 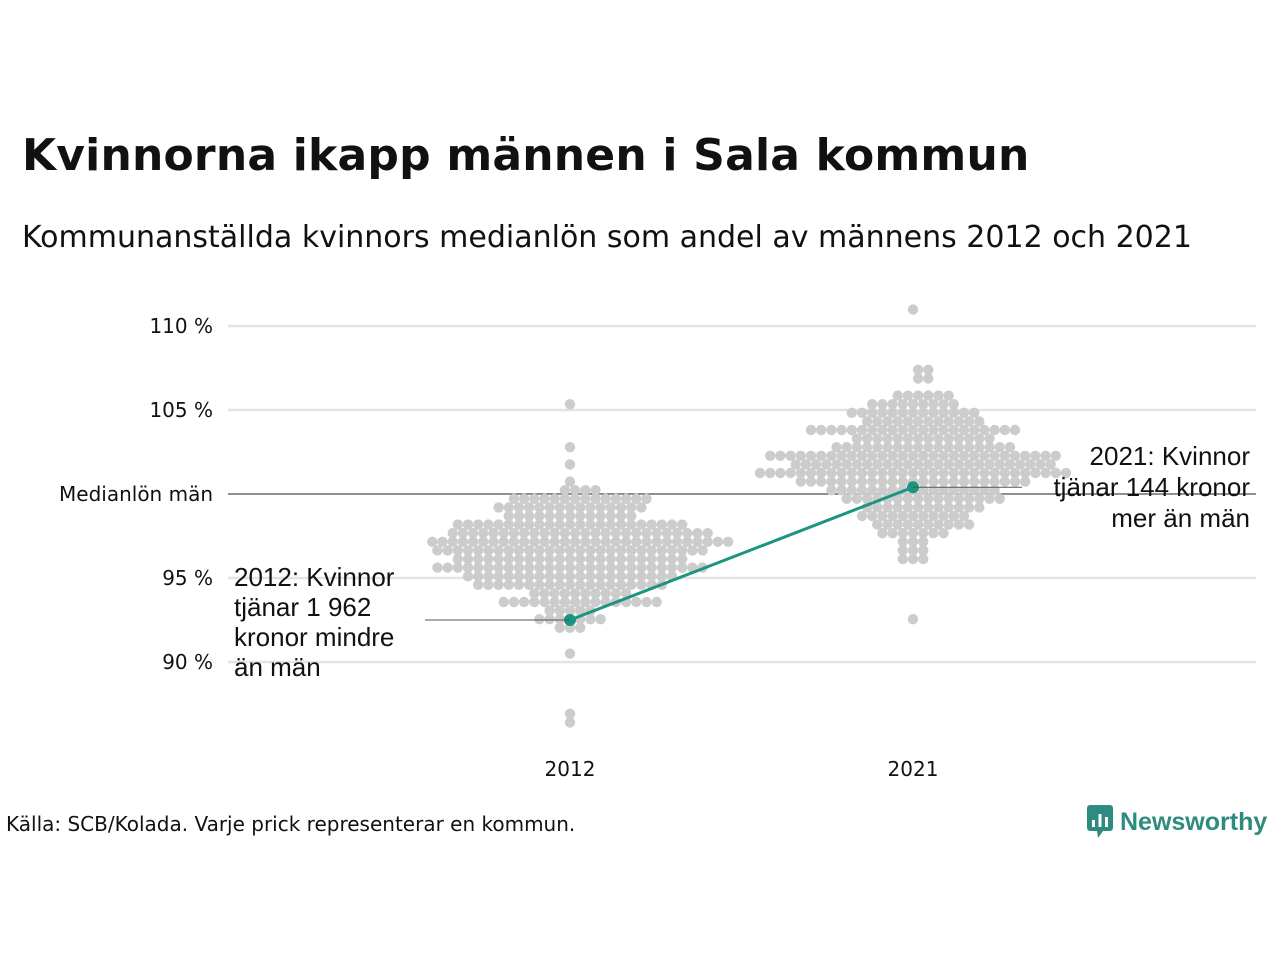 What do you see at coordinates (136, 494) in the screenshot?
I see `y-tick-label: Medianlön män` at bounding box center [136, 494].